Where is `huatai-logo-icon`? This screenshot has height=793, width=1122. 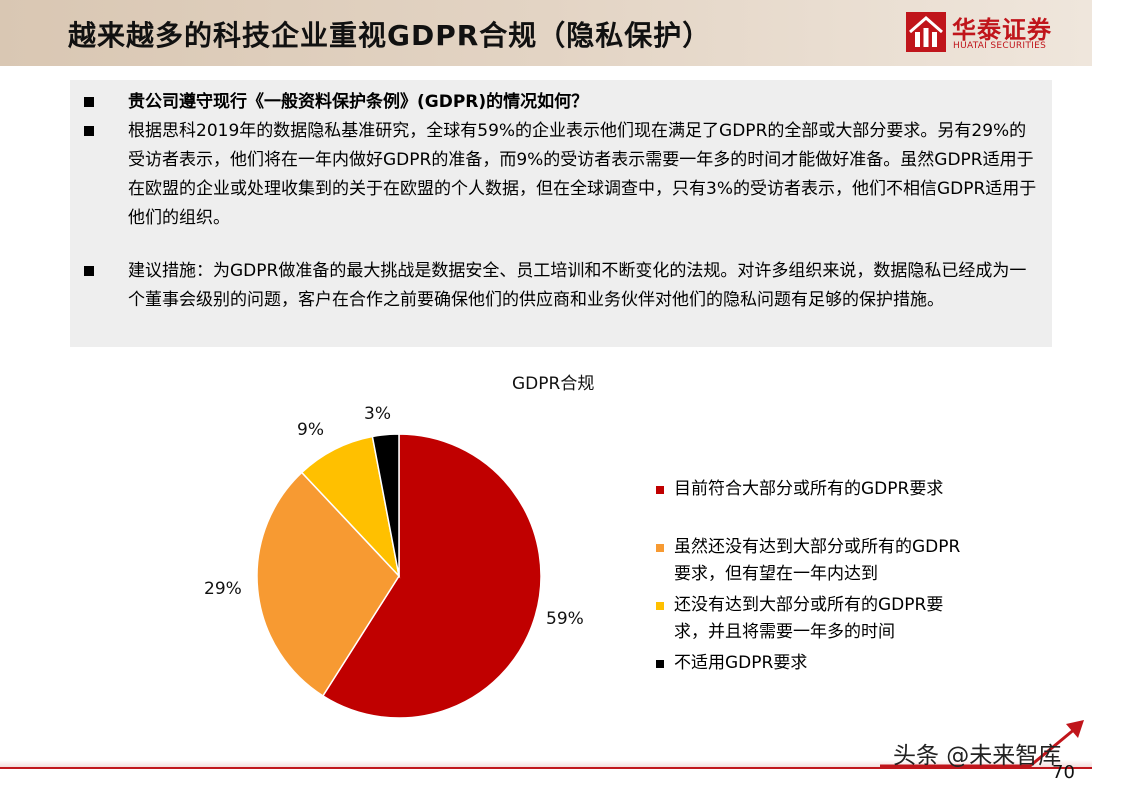
huatai-logo-icon is located at coordinates (926, 32).